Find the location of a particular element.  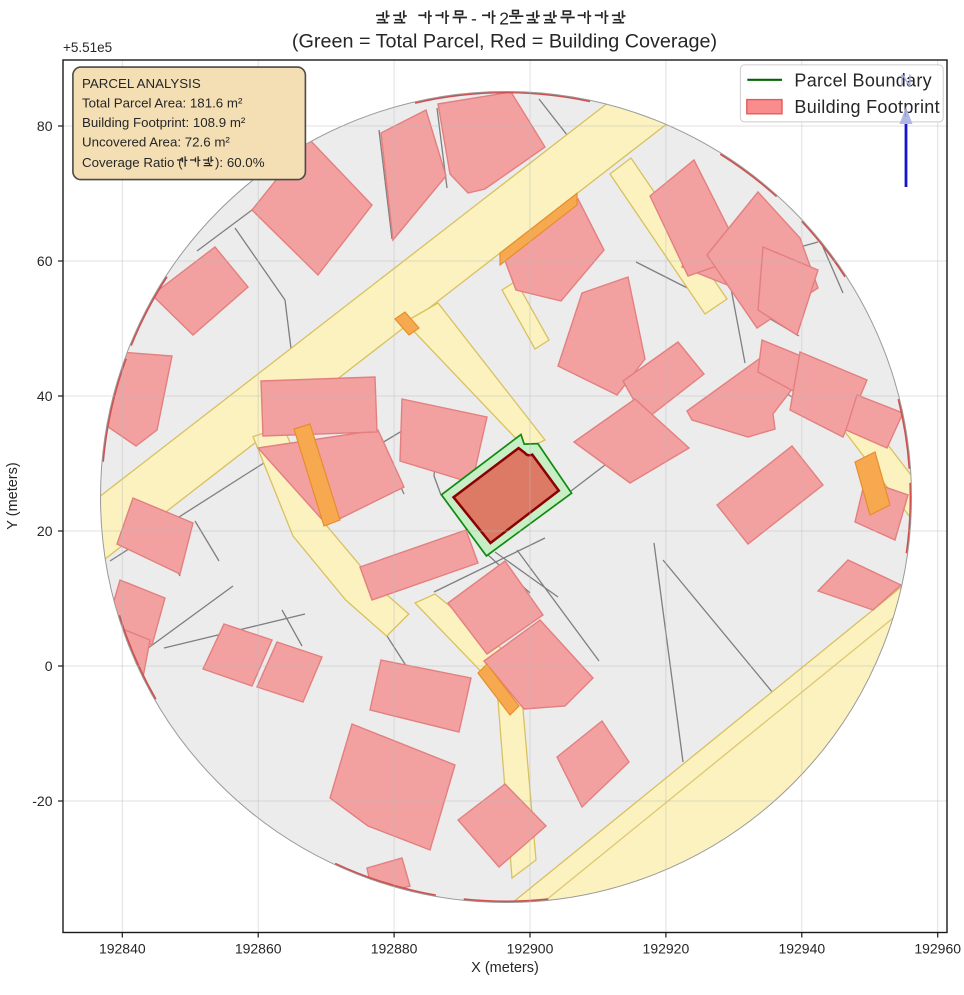

svg-text: PARCEL ANALYSIS is located at coordinates (141, 83).